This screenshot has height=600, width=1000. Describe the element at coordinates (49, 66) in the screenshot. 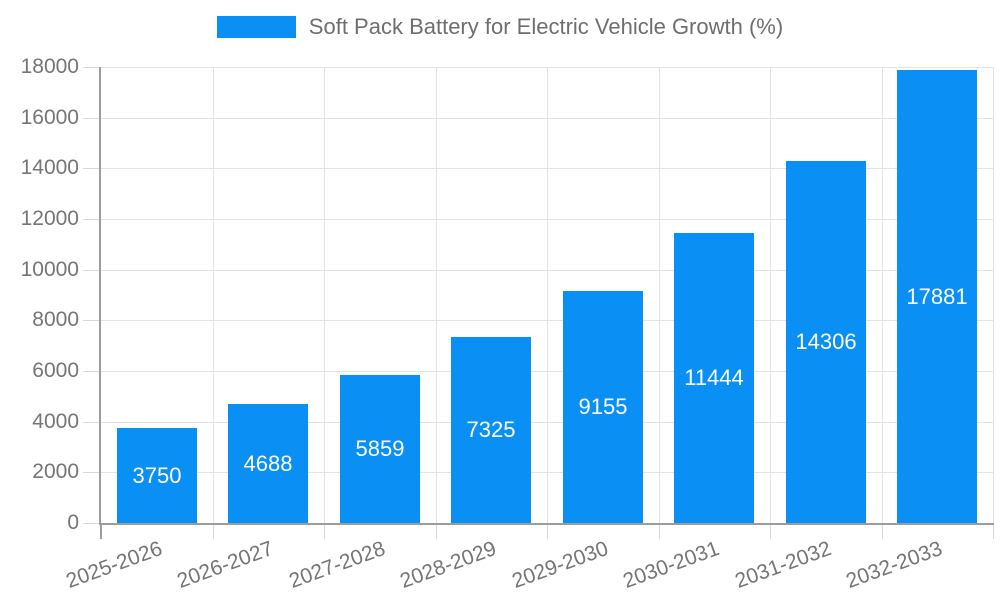

I see `y-tick-label: 18000` at that location.